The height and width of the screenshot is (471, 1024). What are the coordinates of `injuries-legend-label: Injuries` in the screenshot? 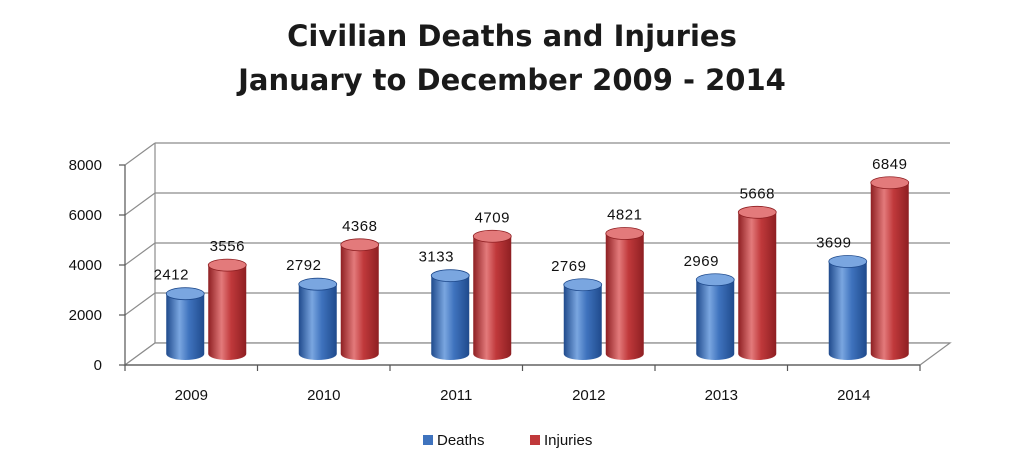 It's located at (568, 440).